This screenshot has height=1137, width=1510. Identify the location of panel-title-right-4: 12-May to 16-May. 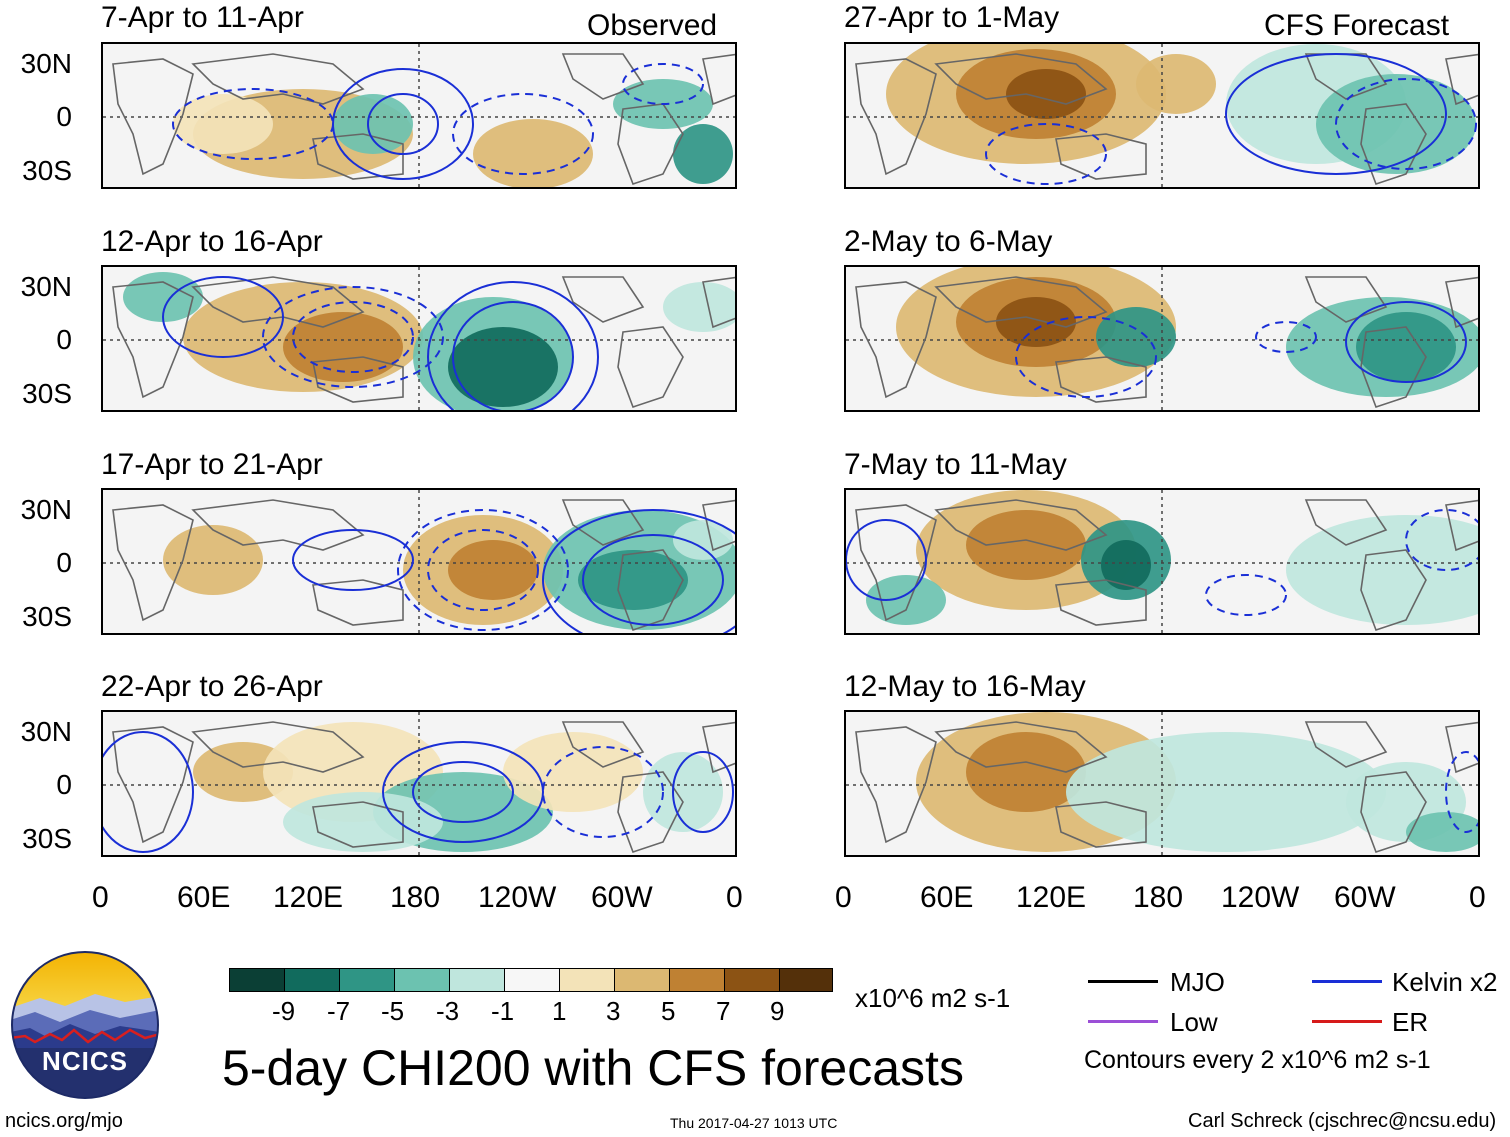
(965, 686).